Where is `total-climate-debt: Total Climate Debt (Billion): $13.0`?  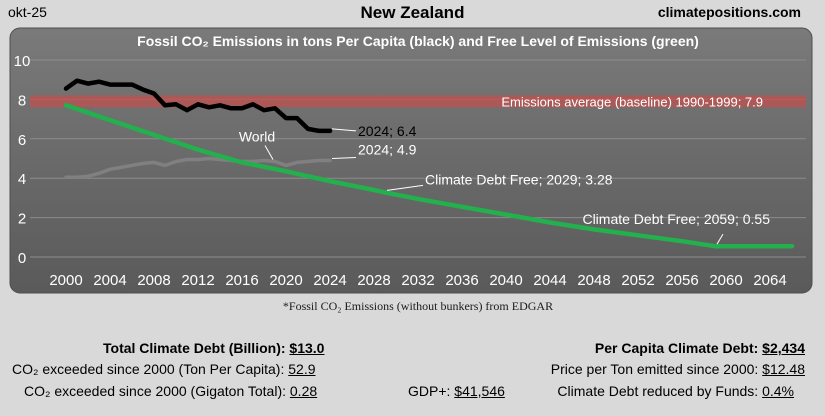 total-climate-debt: Total Climate Debt (Billion): $13.0 is located at coordinates (213, 348).